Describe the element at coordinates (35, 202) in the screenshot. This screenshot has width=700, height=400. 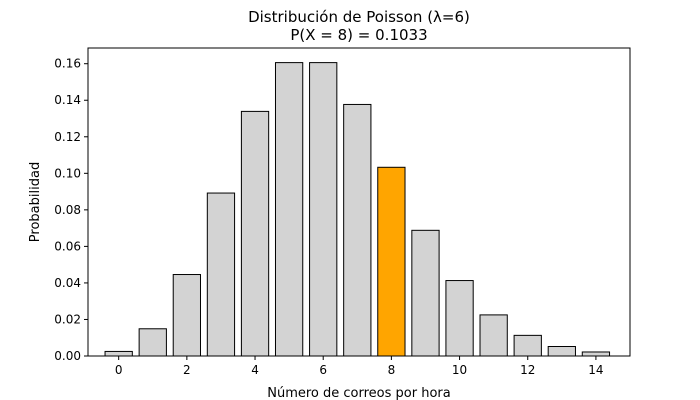
I see `y-axis-label: Probabilidad` at that location.